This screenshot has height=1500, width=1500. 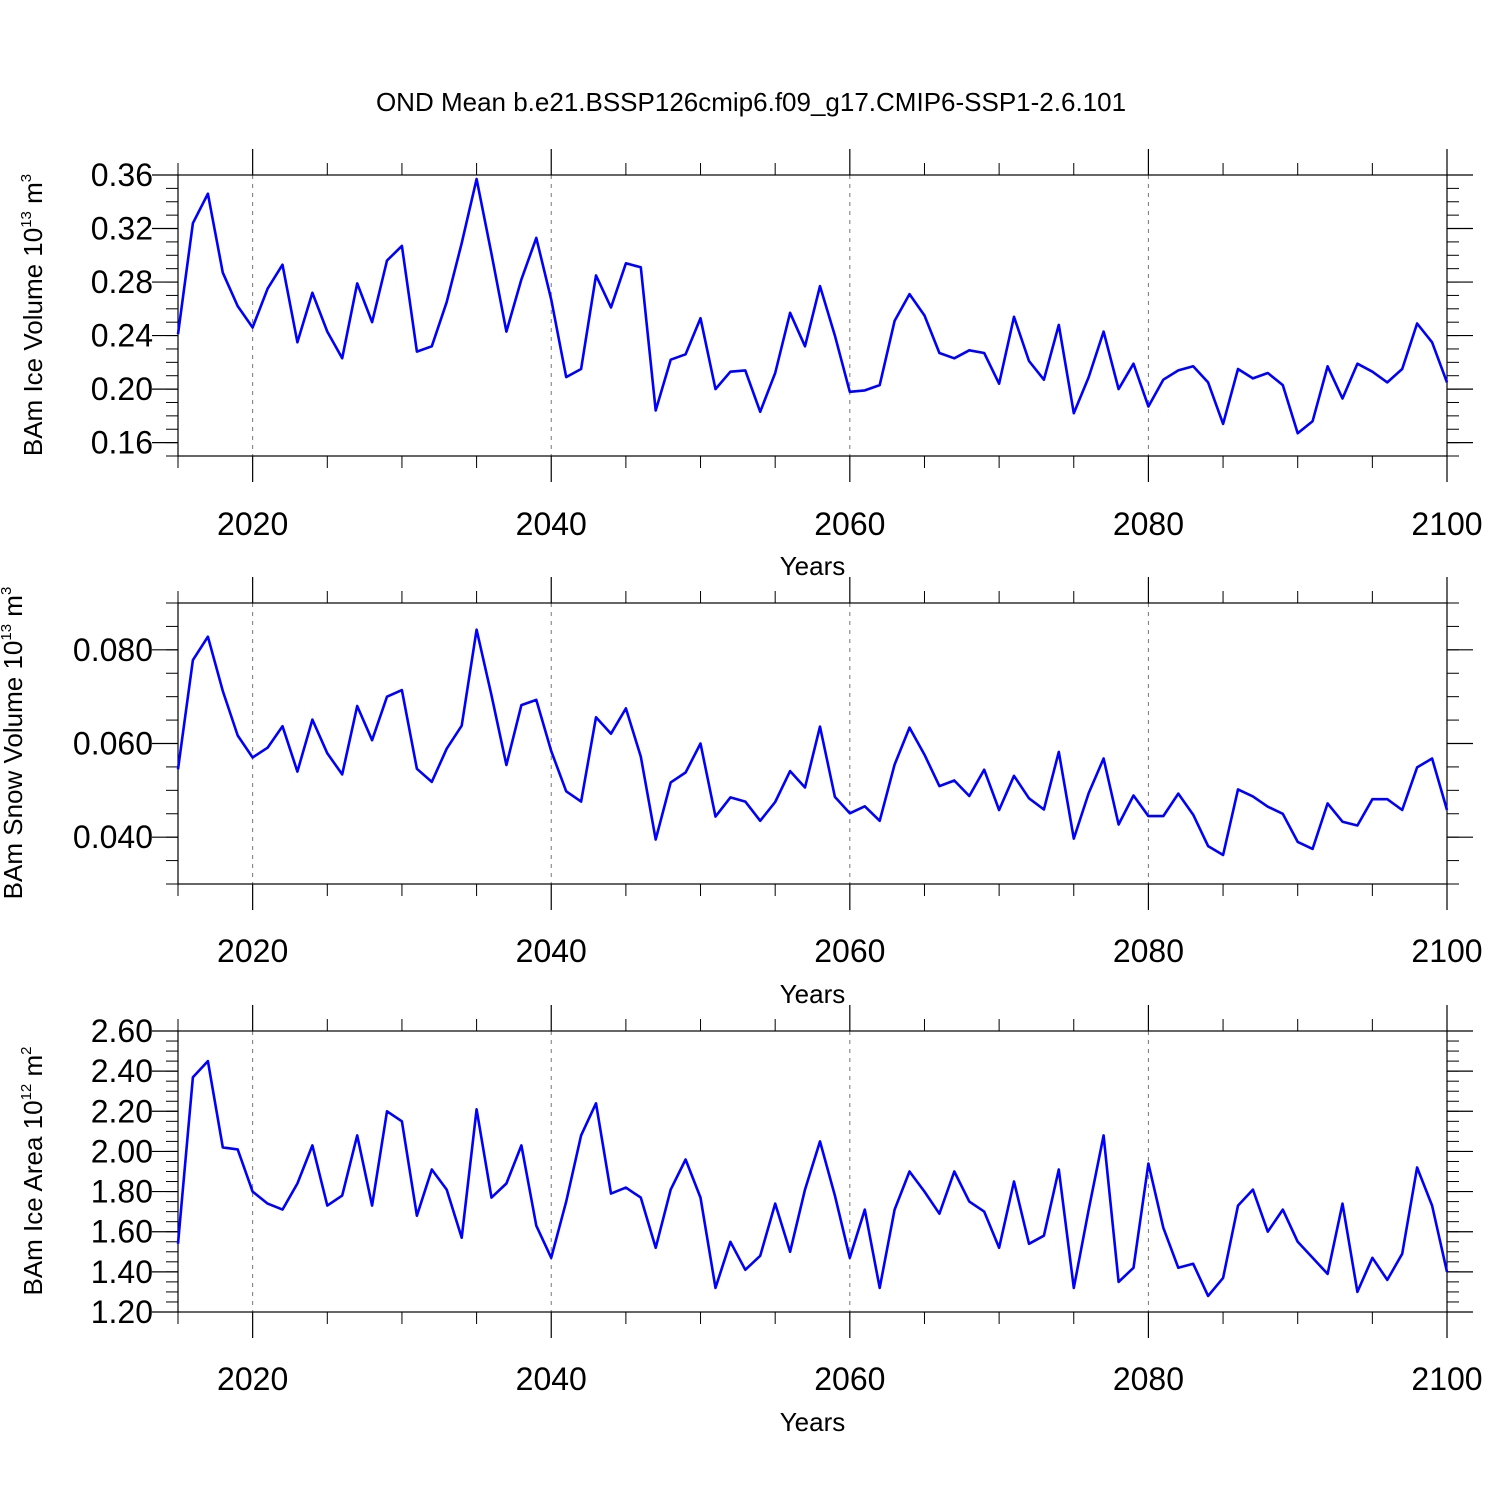 What do you see at coordinates (122, 1031) in the screenshot?
I see `y-tick-label-2.60: 2.60` at bounding box center [122, 1031].